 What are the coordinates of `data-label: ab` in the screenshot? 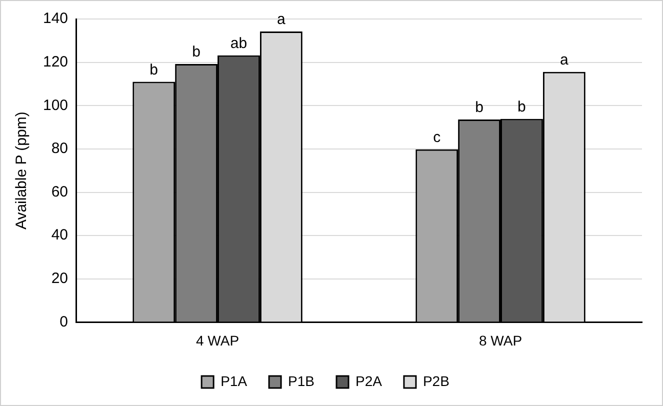 It's located at (239, 43).